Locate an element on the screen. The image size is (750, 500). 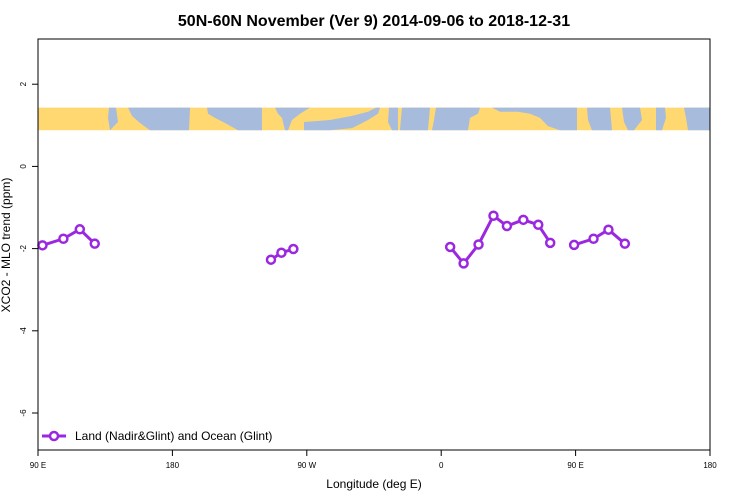
legend-label: Land (Nadir&Glint) and Ocean (Glint) is located at coordinates (173, 436).